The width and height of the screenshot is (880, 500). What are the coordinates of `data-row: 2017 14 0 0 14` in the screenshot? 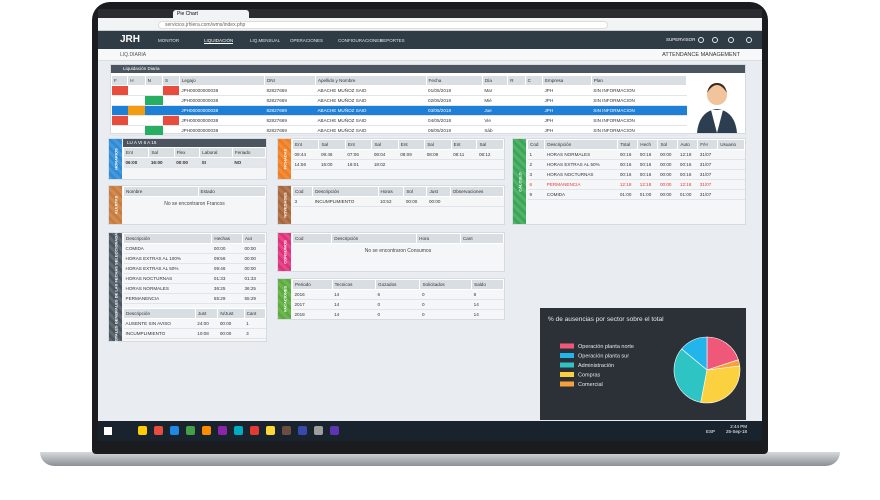 It's located at (398, 304).